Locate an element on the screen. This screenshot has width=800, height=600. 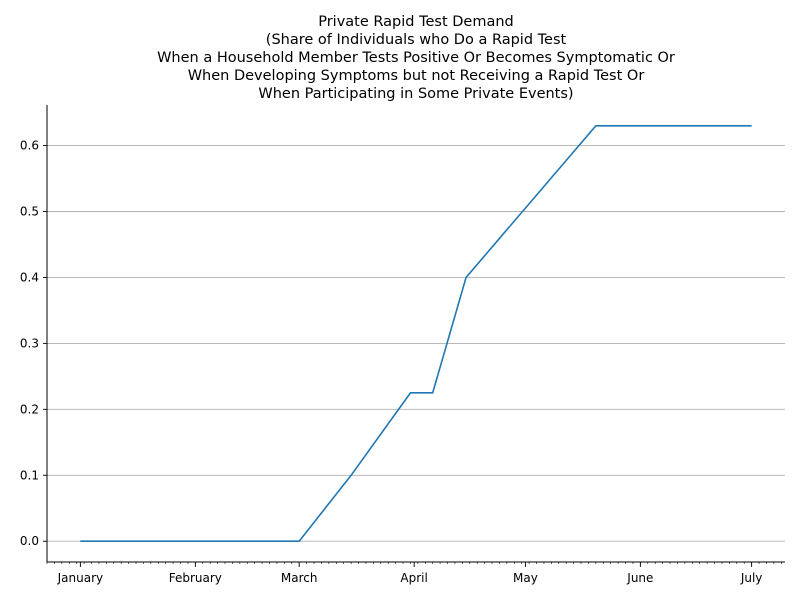
y-tick-label: 0.0 is located at coordinates (29, 541).